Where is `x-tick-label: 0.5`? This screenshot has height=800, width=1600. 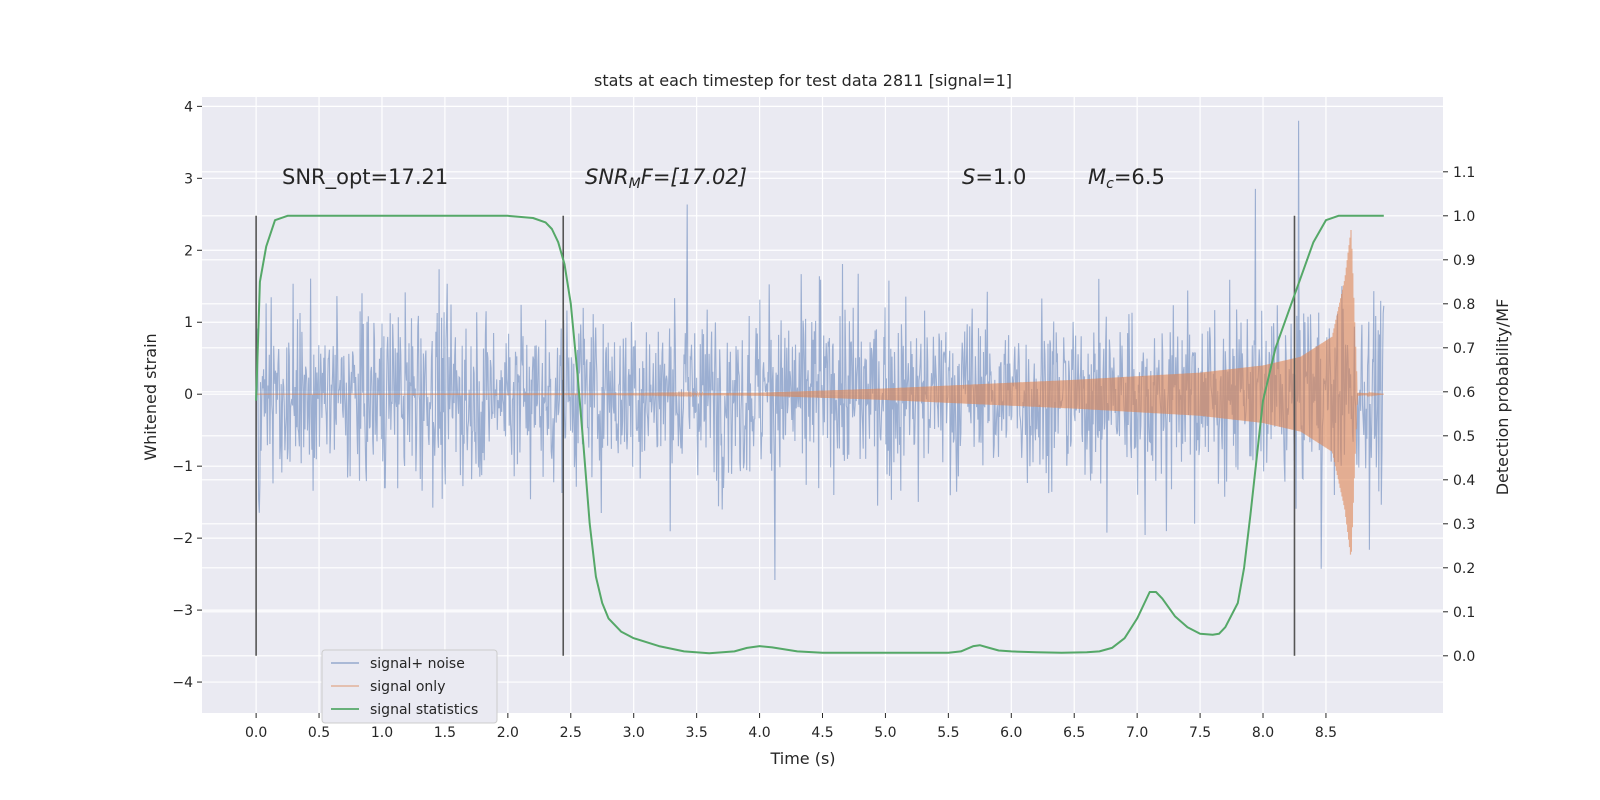
x-tick-label: 0.5 is located at coordinates (319, 733).